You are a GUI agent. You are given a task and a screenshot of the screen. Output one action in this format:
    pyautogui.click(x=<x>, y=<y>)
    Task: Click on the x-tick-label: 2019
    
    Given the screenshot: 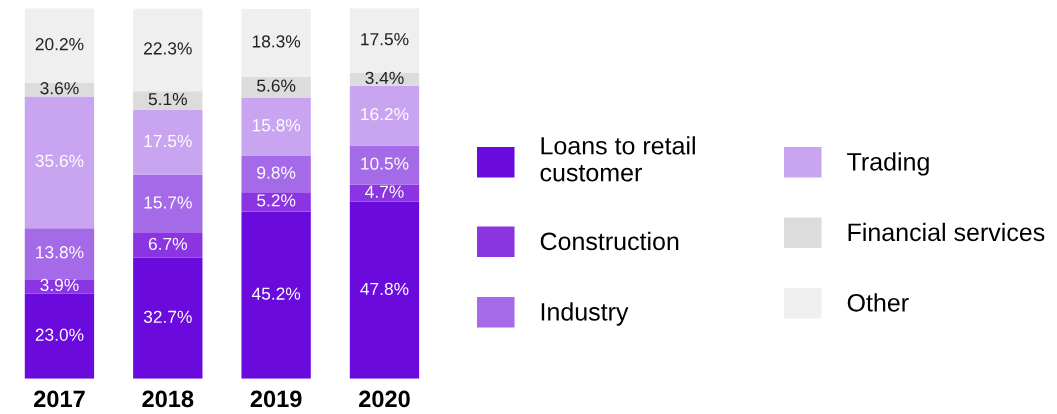 What is the action you would take?
    pyautogui.click(x=276, y=399)
    